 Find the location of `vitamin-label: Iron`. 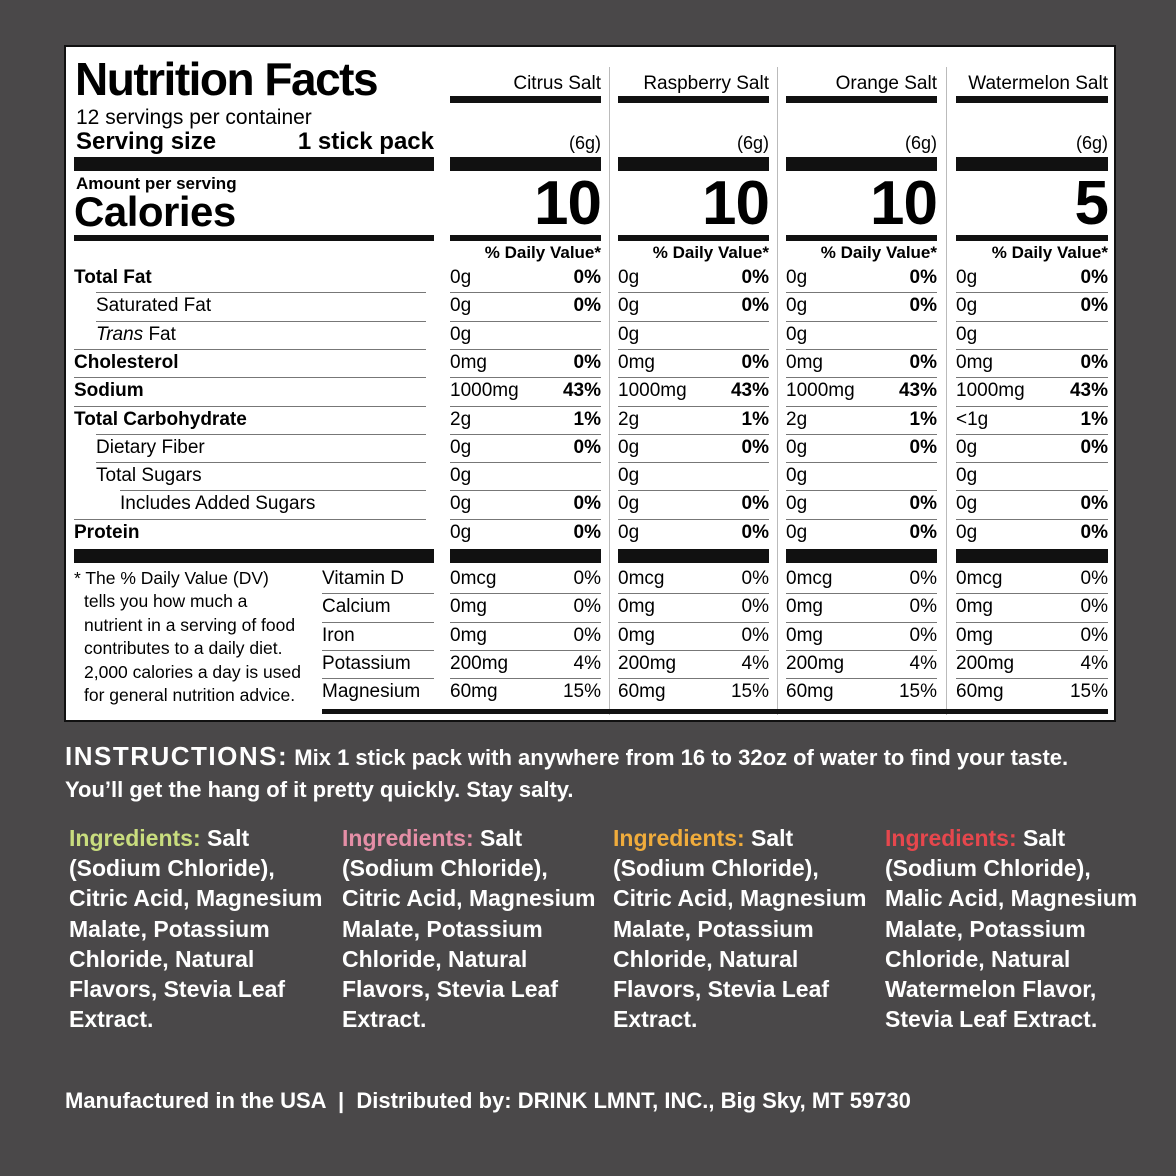

vitamin-label: Iron is located at coordinates (338, 635).